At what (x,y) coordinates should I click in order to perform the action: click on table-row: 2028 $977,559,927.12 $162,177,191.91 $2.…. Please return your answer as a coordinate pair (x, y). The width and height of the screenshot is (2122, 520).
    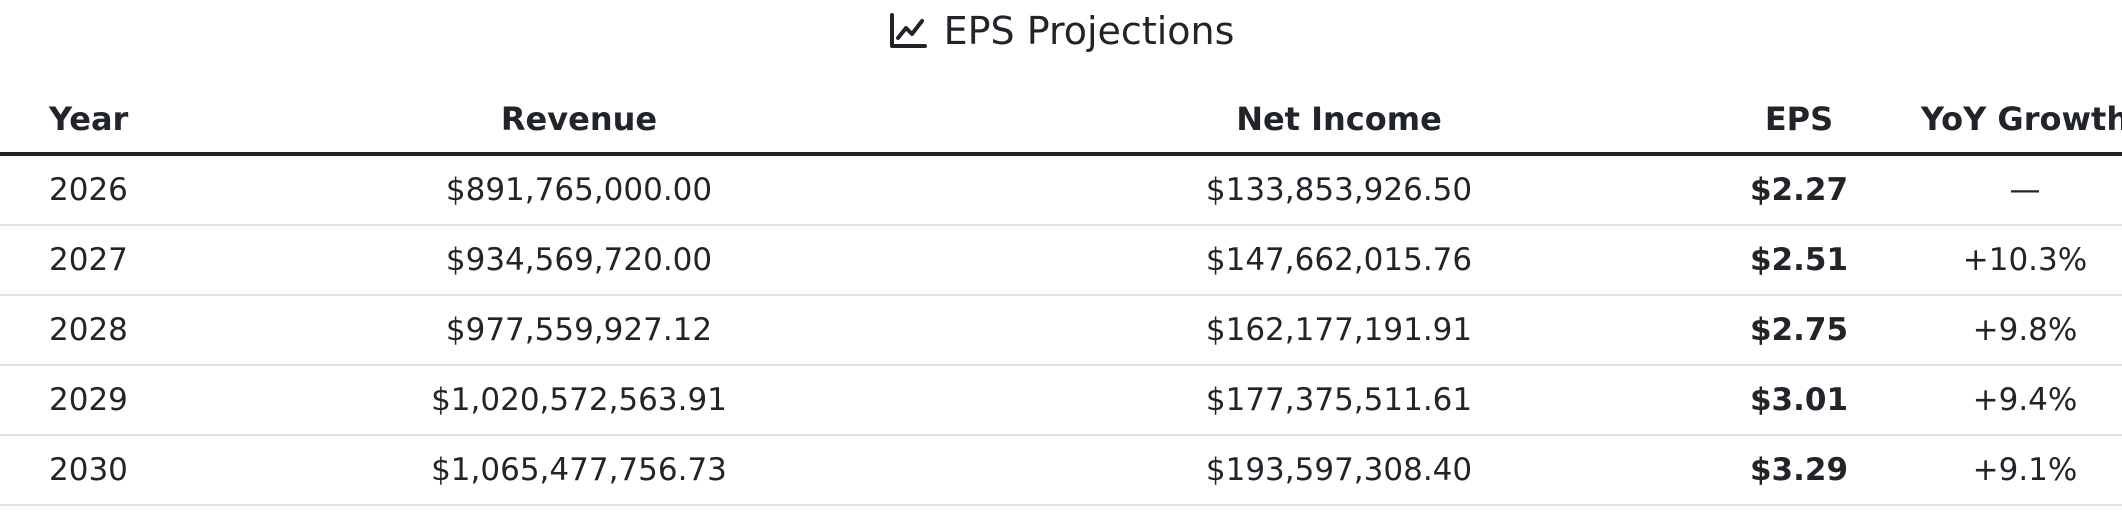
    Looking at the image, I should click on (1061, 330).